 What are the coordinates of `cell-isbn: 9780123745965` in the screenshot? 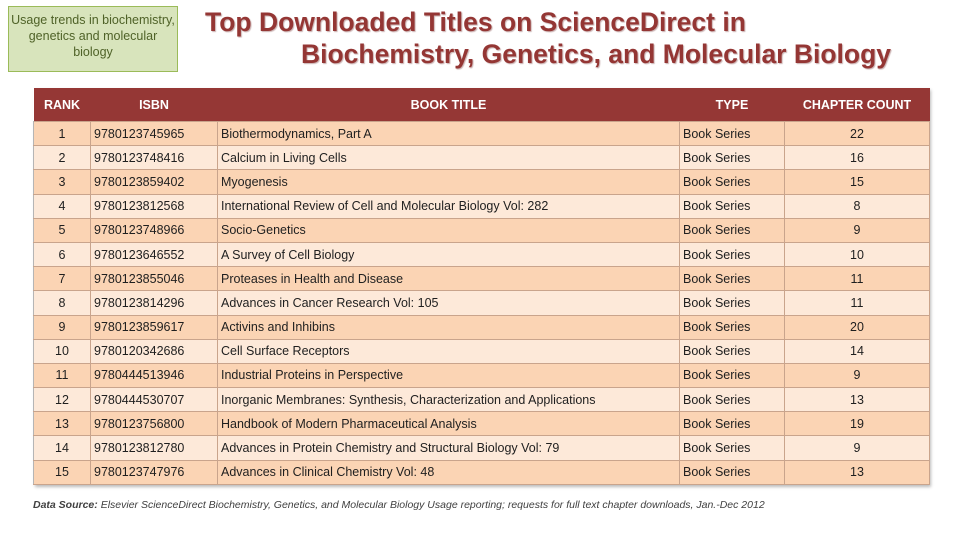 It's located at (154, 133).